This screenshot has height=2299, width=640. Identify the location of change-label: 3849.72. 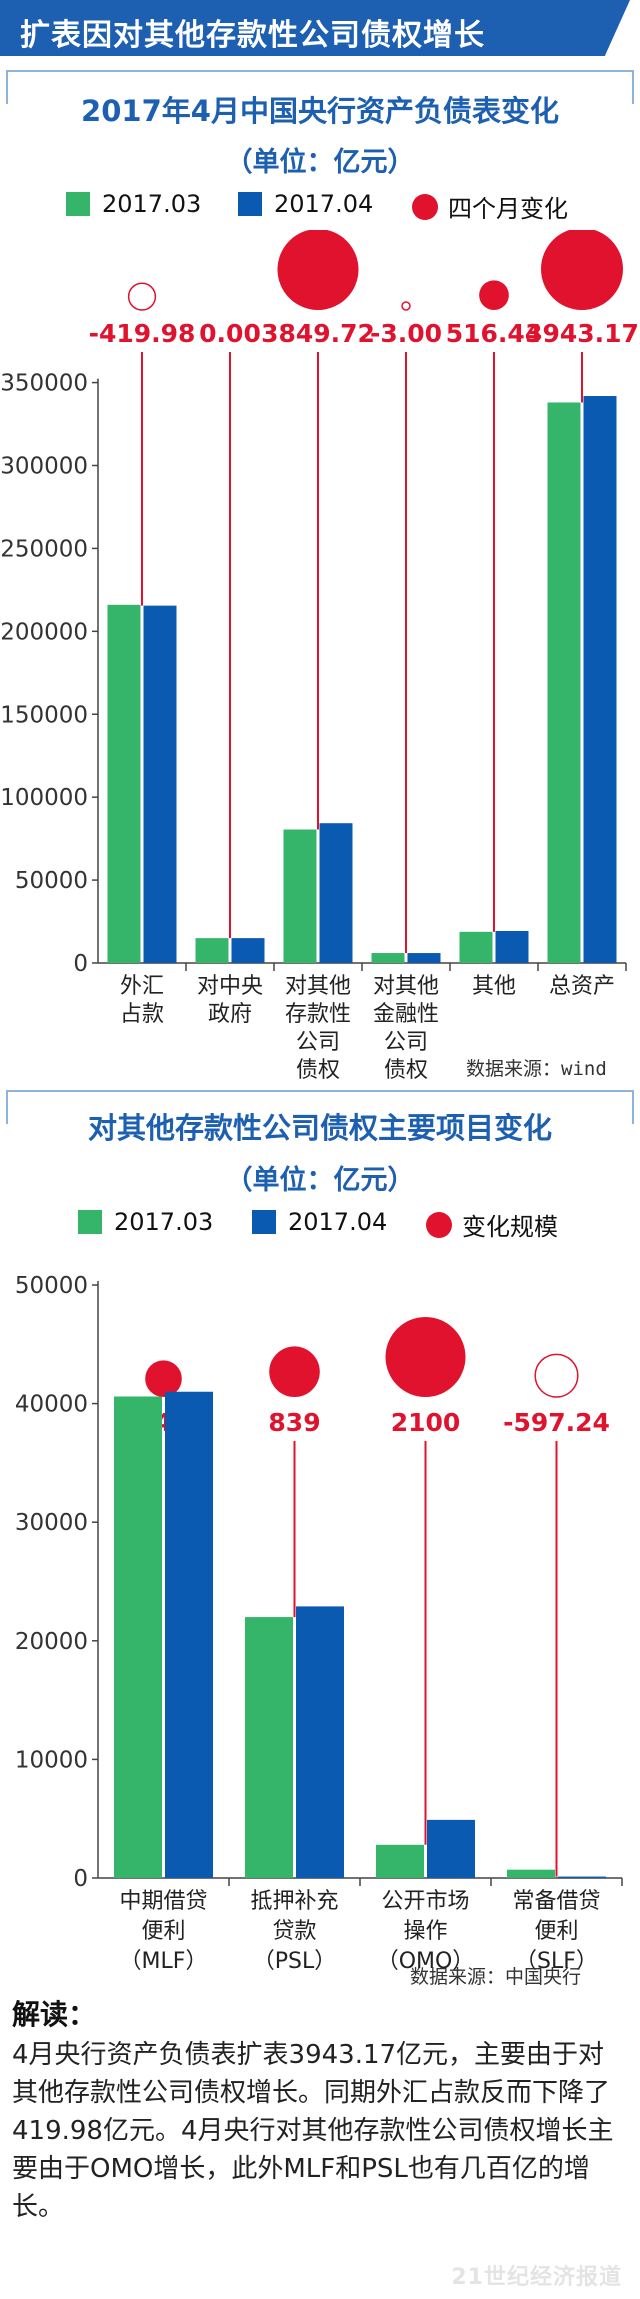
(318, 333).